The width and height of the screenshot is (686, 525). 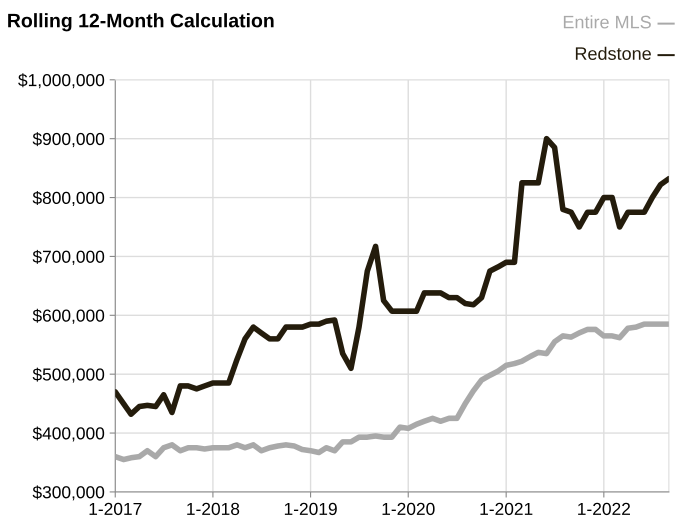 What do you see at coordinates (607, 21) in the screenshot?
I see `legend-label: Entire MLS` at bounding box center [607, 21].